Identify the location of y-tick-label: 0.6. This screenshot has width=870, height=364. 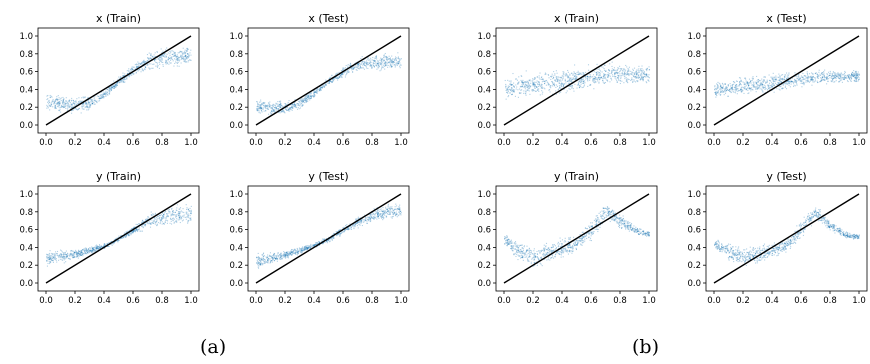
(694, 73).